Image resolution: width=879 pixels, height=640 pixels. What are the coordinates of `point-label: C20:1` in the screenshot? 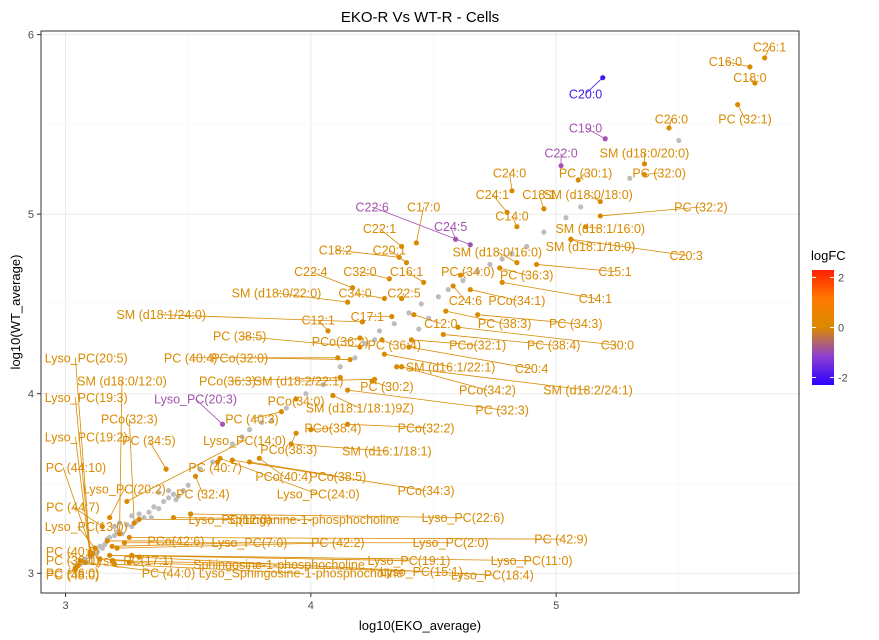 It's located at (389, 251).